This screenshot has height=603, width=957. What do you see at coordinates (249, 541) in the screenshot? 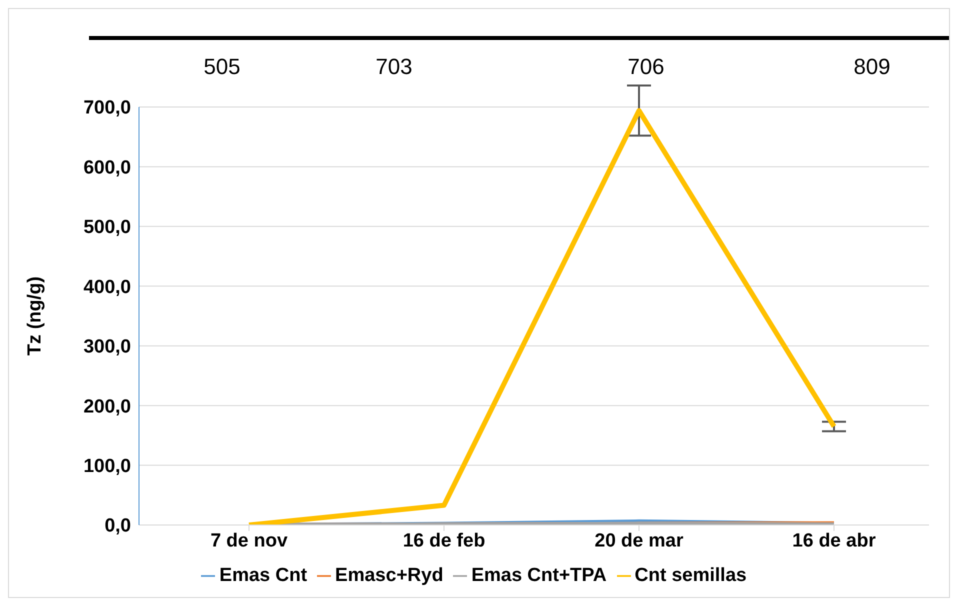
I see `x-tick-label: 7 de nov` at bounding box center [249, 541].